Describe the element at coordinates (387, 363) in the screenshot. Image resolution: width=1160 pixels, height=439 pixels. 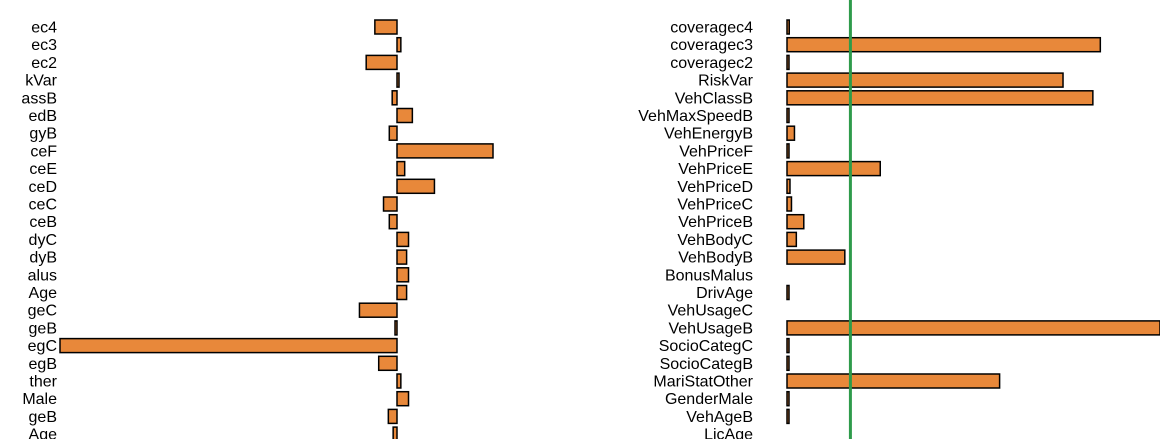
I see `left-bar-socio-categ-b` at that location.